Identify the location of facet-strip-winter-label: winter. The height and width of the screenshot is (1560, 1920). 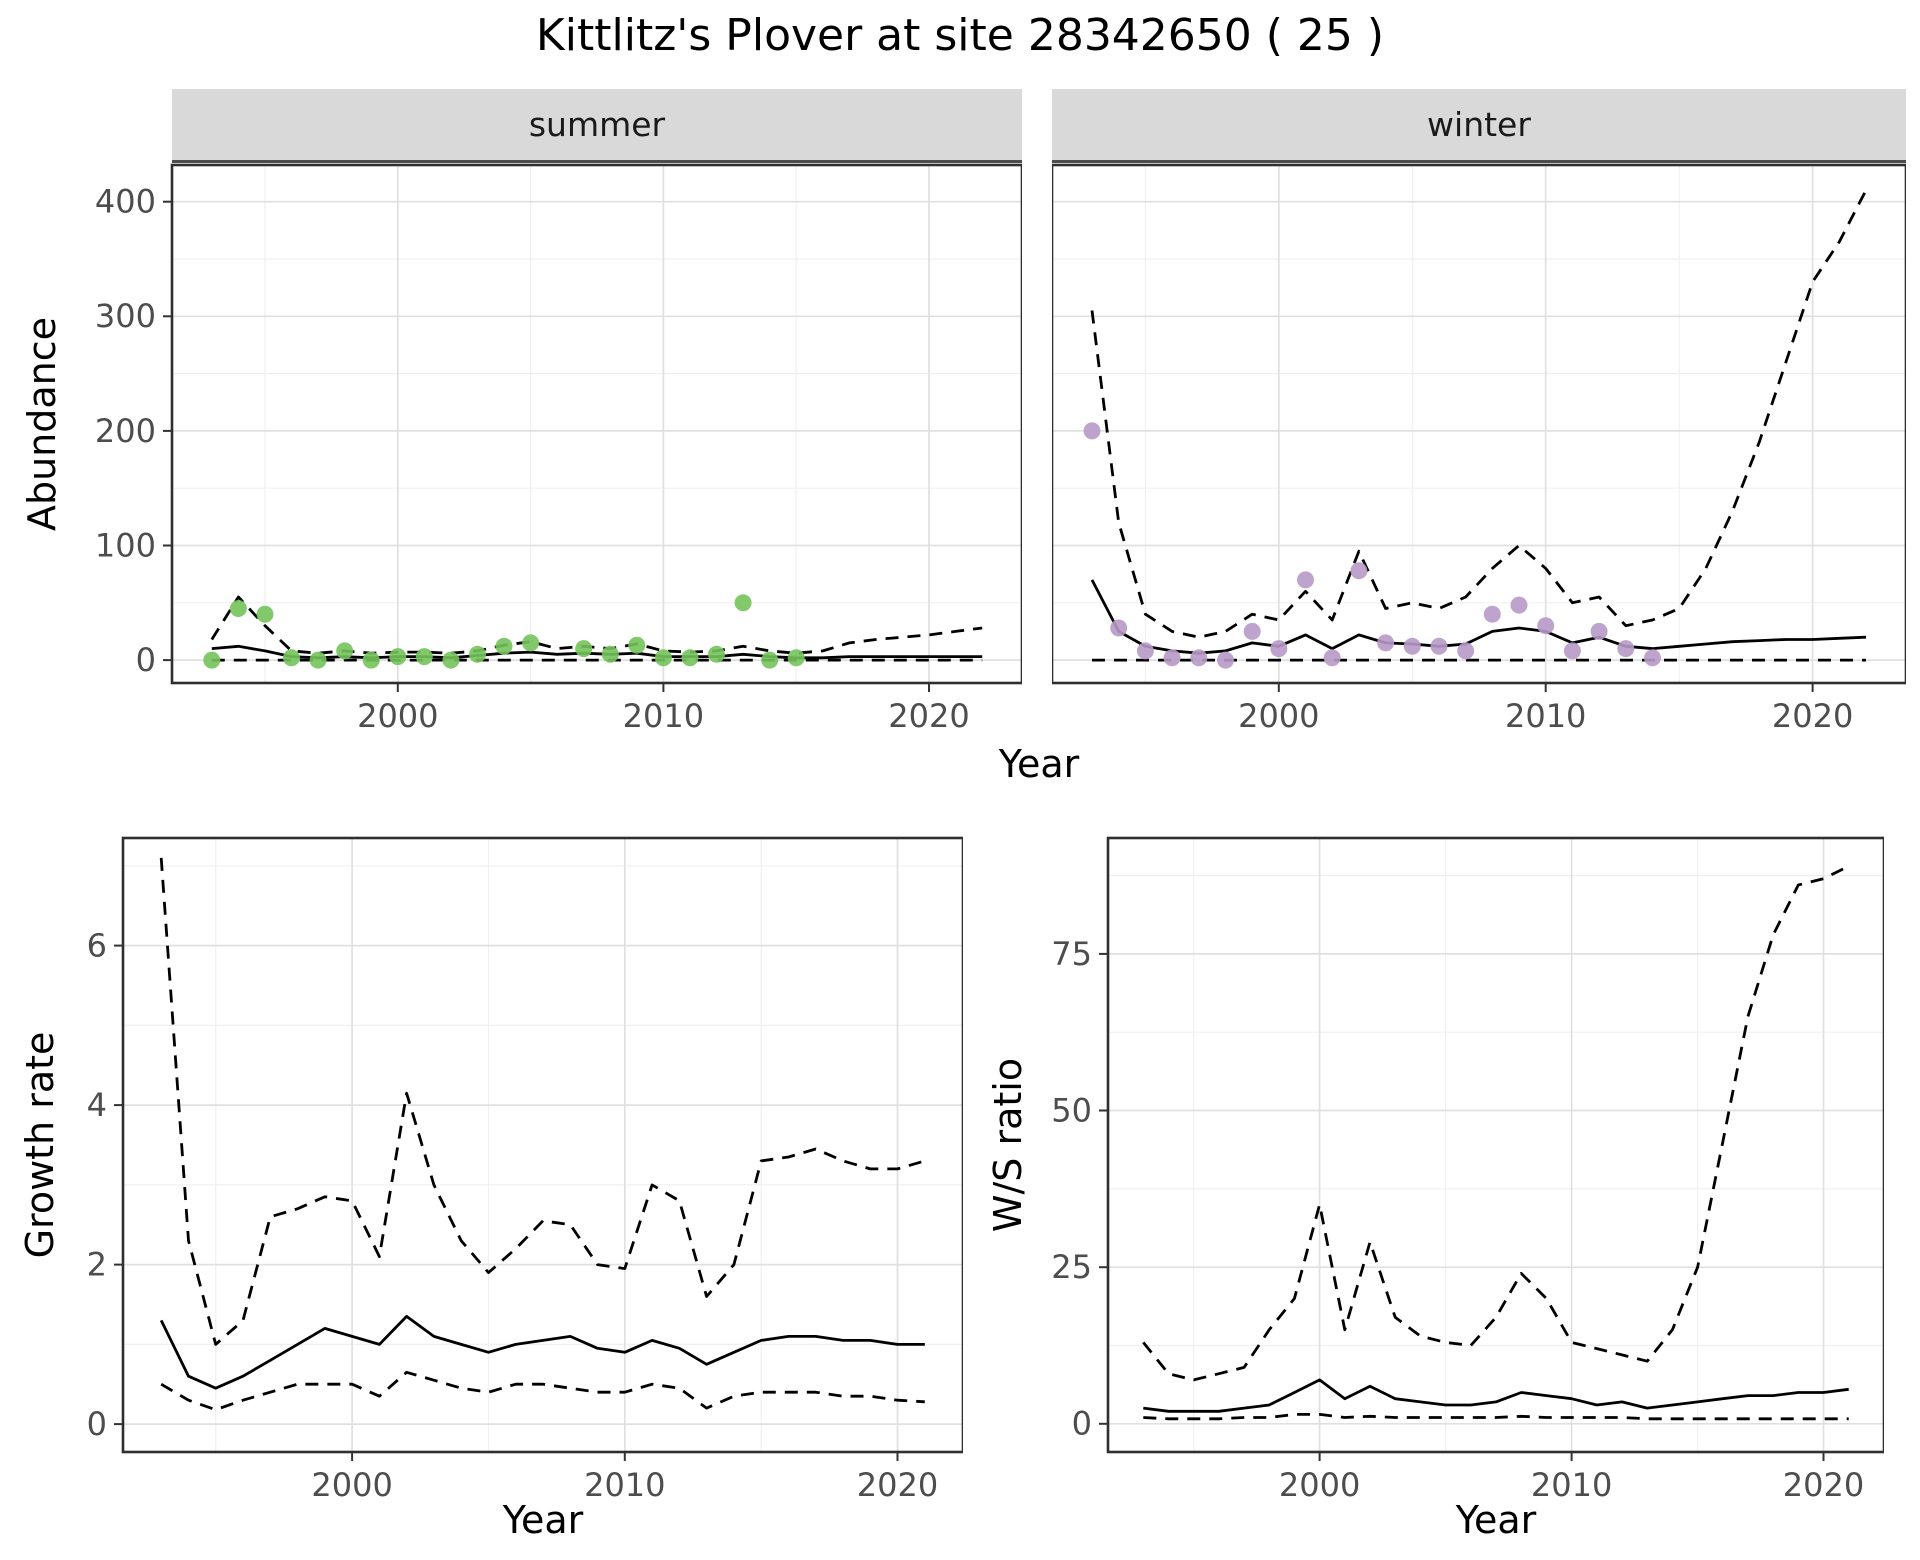
(1479, 124).